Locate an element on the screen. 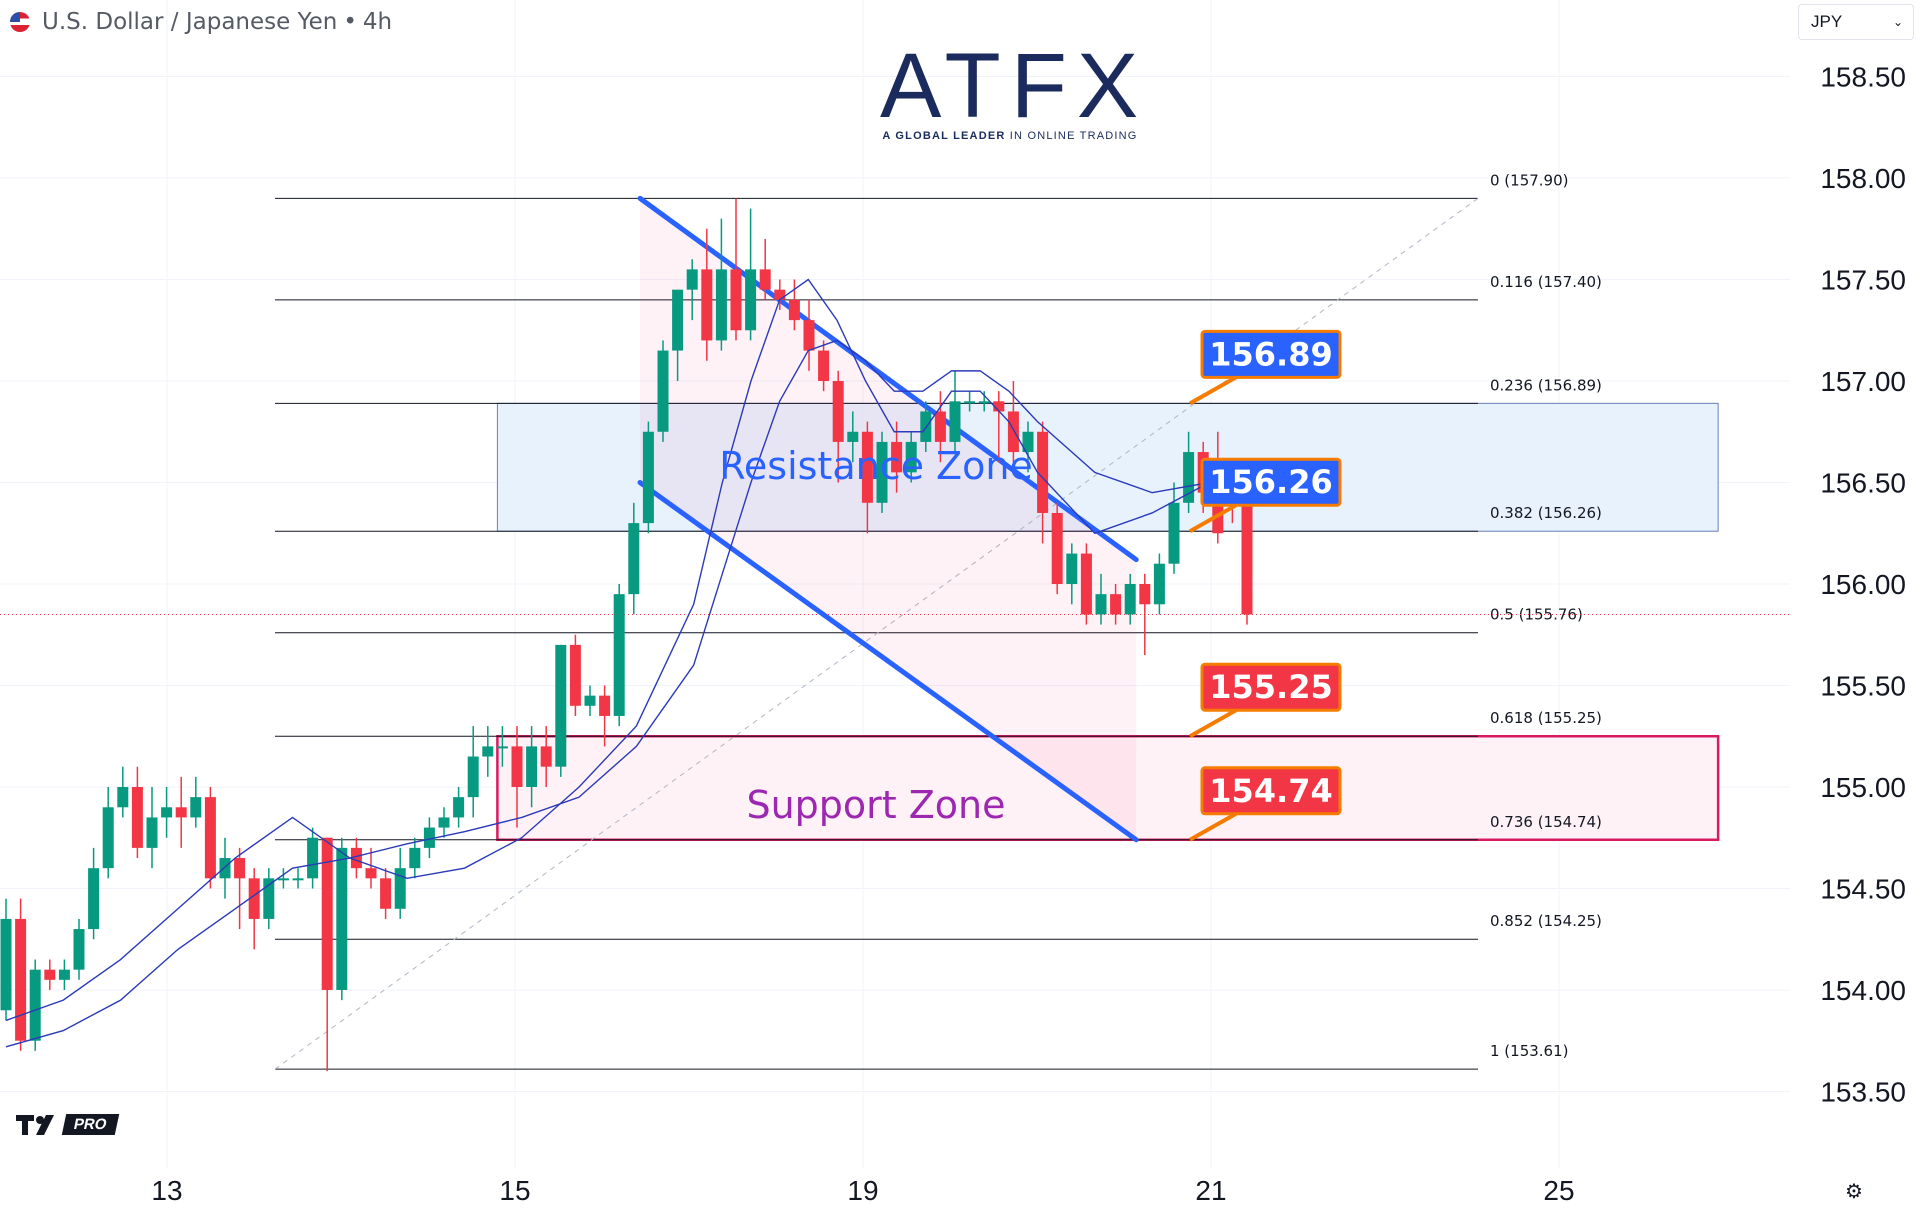  interval-label: 4h is located at coordinates (377, 22).